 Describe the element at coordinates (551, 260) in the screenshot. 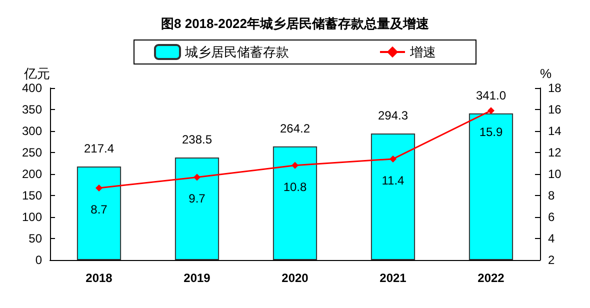

I see `y2-tick-label: 2` at that location.